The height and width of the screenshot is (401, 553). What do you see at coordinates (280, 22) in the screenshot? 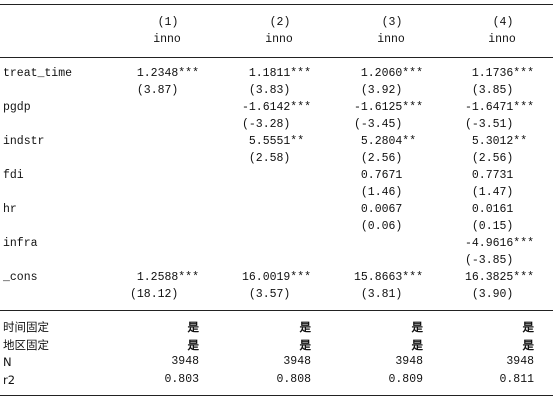
I see `column-number: (2)` at bounding box center [280, 22].